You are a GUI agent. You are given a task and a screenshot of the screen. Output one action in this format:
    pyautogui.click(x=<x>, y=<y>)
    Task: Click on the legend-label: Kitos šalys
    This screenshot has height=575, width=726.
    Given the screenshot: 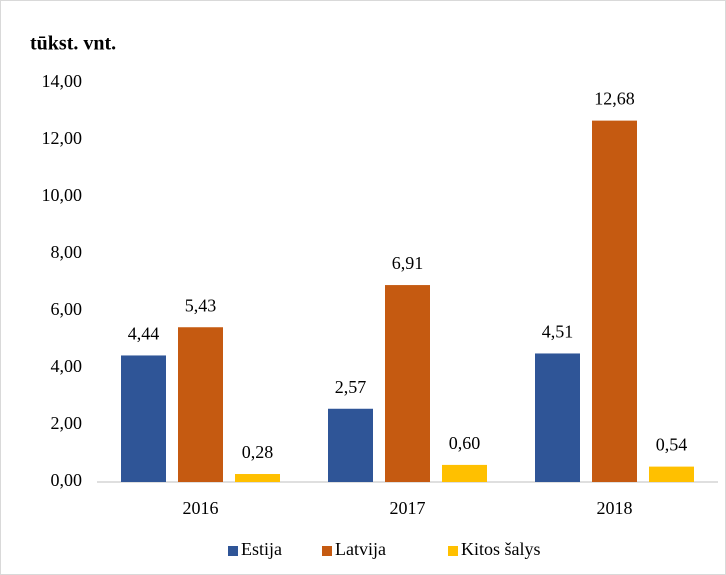 What is the action you would take?
    pyautogui.click(x=501, y=549)
    